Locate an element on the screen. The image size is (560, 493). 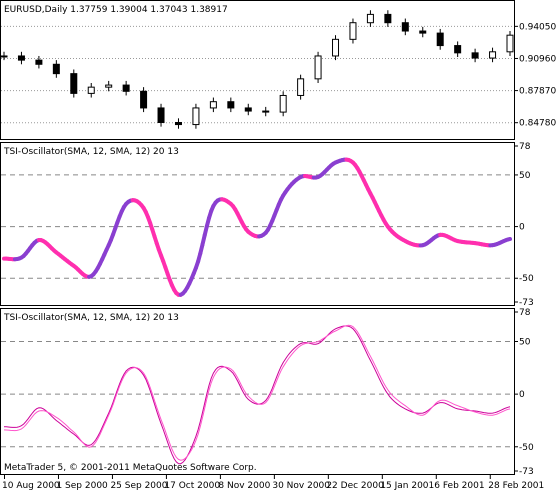
price-tick-label: 0.87870 is located at coordinates (537, 92).